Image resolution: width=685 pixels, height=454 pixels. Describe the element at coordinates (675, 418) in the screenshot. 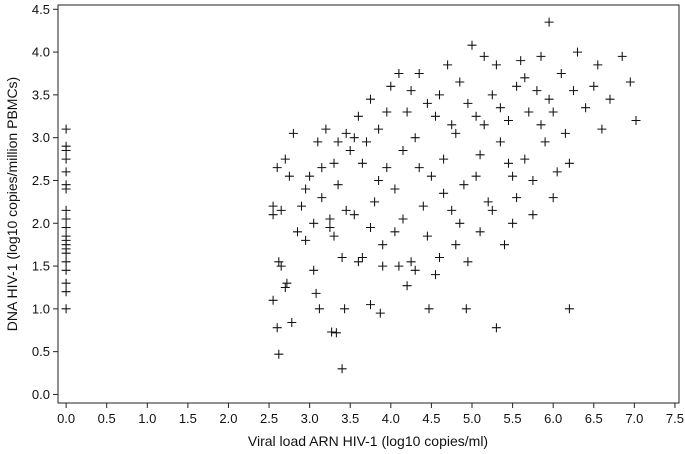

I see `x-tick-label: 7.5` at that location.